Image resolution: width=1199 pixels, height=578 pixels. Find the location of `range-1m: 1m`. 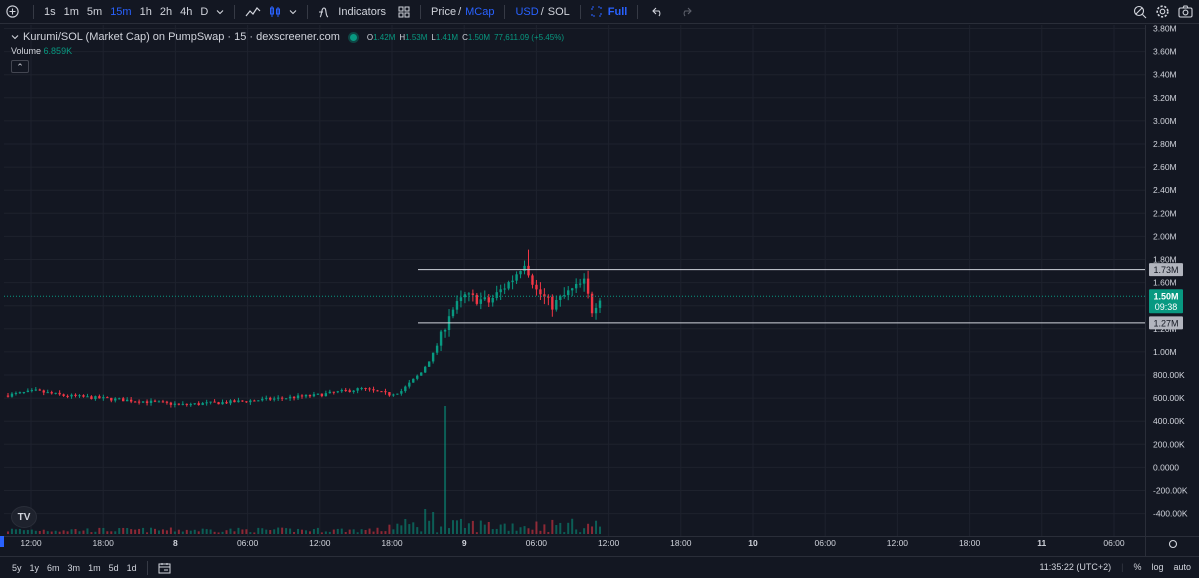

range-1m: 1m is located at coordinates (94, 567).